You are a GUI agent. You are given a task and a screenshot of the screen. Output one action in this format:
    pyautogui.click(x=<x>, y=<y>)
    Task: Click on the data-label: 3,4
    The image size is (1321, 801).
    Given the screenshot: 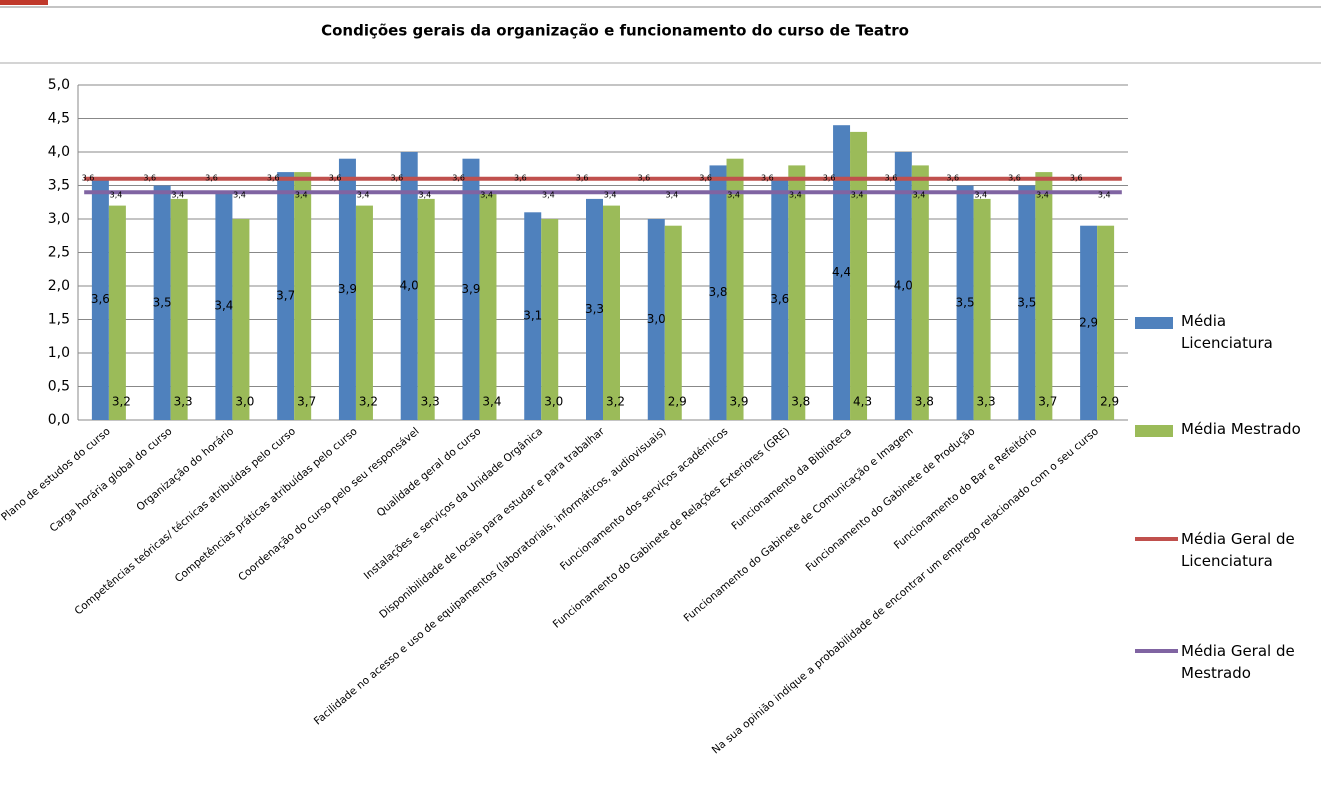 What is the action you would take?
    pyautogui.click(x=223, y=306)
    